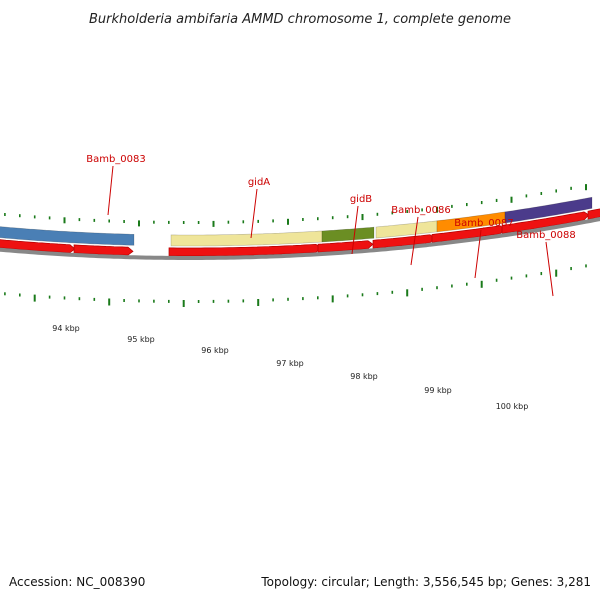  Describe the element at coordinates (215, 350) in the screenshot. I see `kbp-label-96: 96 kbp` at that location.